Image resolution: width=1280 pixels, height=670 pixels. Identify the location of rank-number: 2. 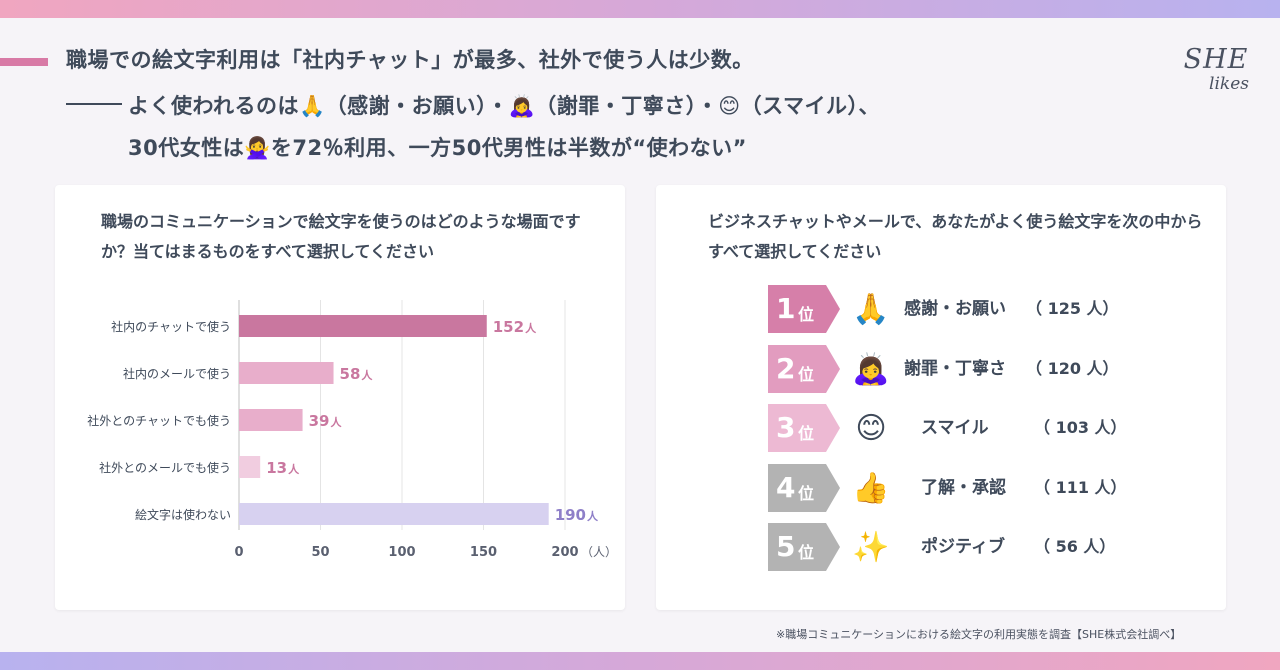
(786, 368).